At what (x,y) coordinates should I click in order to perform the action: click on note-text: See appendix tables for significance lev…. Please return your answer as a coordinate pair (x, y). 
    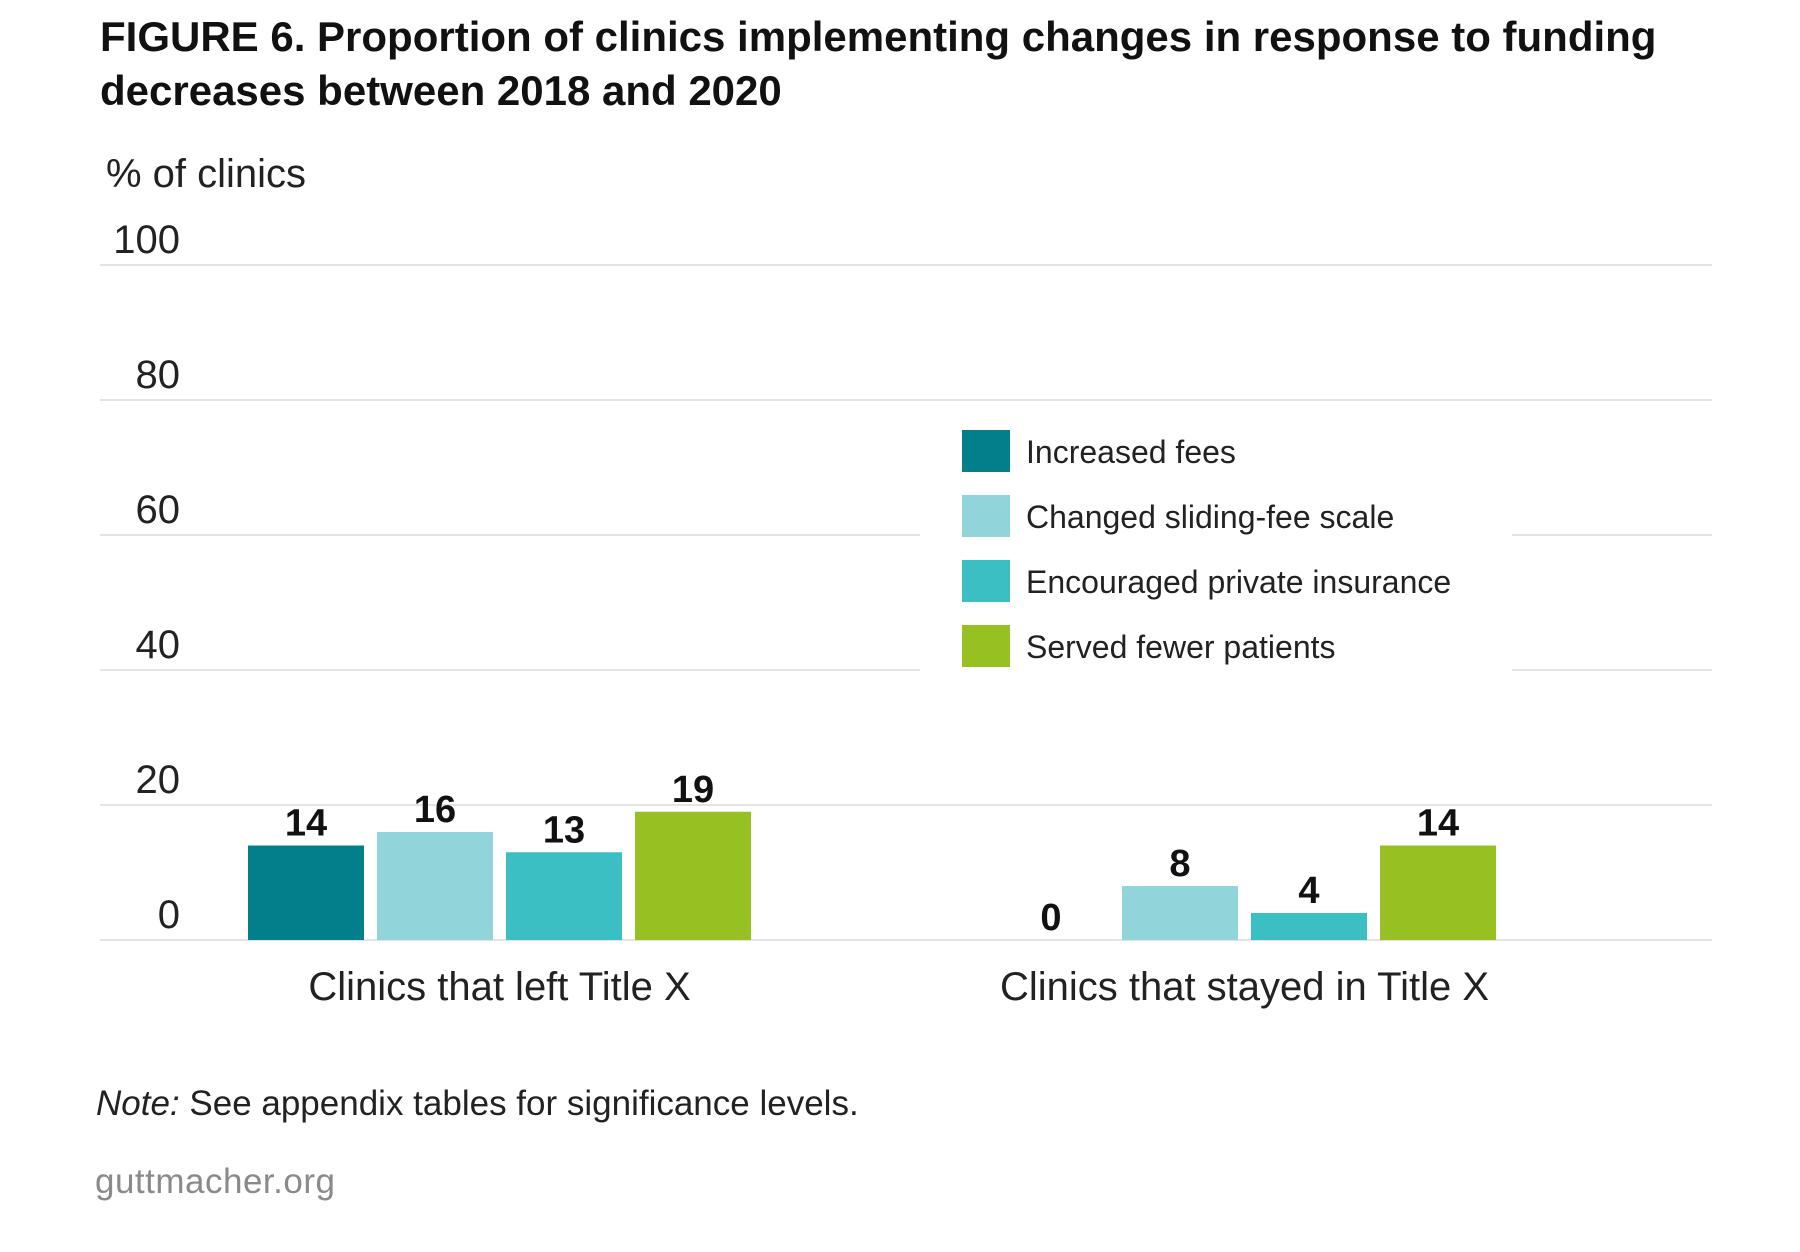
    Looking at the image, I should click on (519, 1103).